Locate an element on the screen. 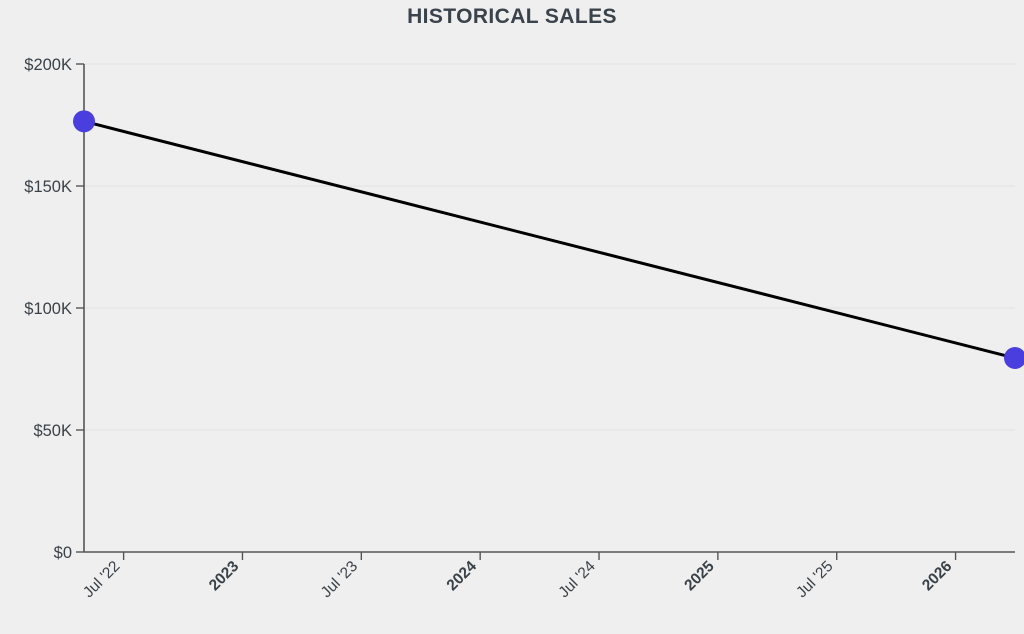 The height and width of the screenshot is (634, 1024). x-tick-label: Jul '22 is located at coordinates (101, 579).